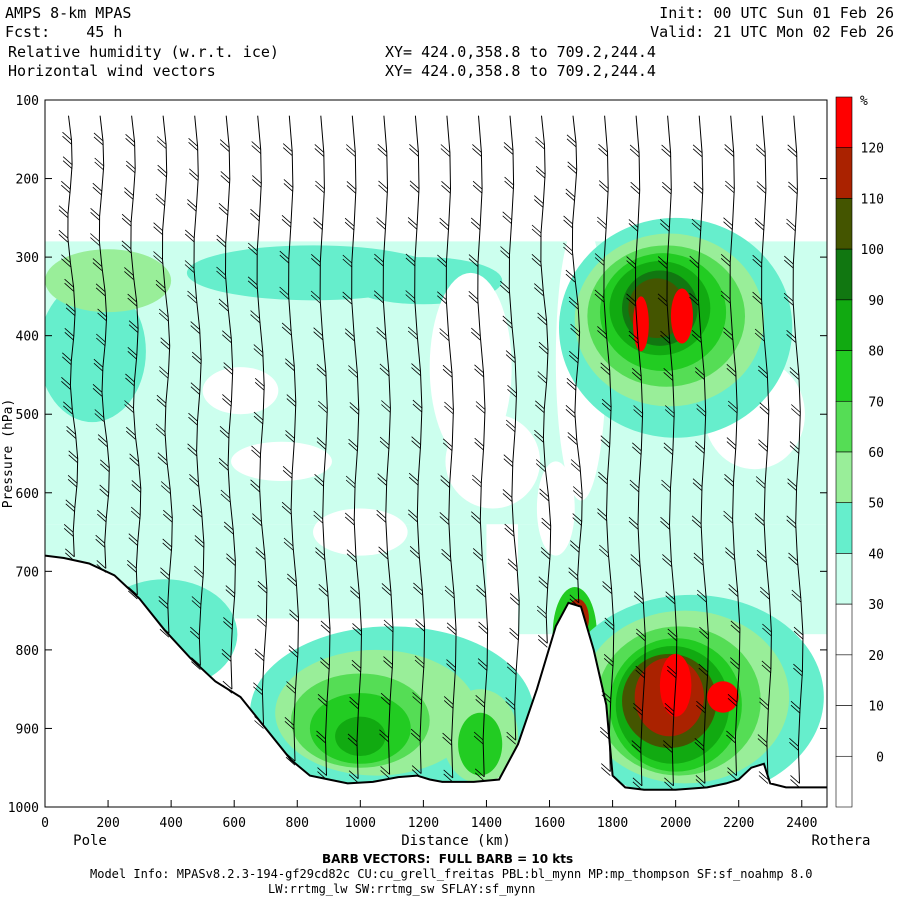 The image size is (900, 900). Describe the element at coordinates (27, 651) in the screenshot. I see `y-tick-label: 800` at that location.